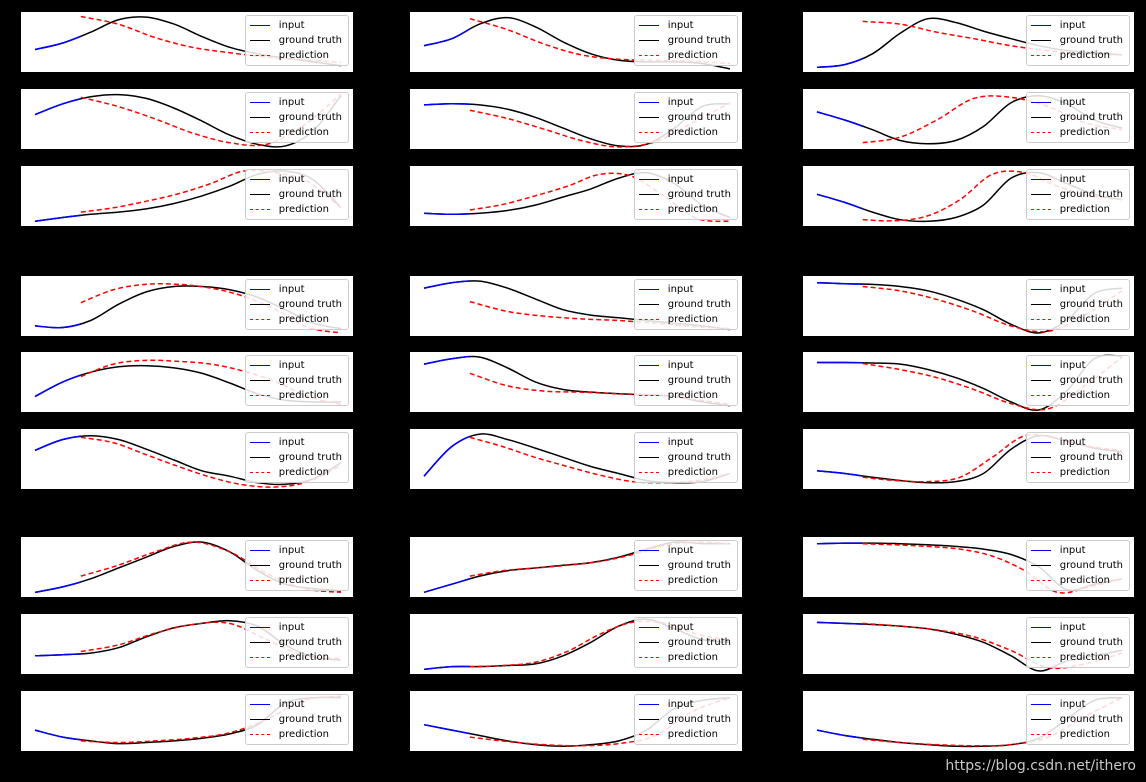 Image resolution: width=1146 pixels, height=782 pixels. What do you see at coordinates (211, 640) in the screenshot?
I see `prediction-line` at bounding box center [211, 640].